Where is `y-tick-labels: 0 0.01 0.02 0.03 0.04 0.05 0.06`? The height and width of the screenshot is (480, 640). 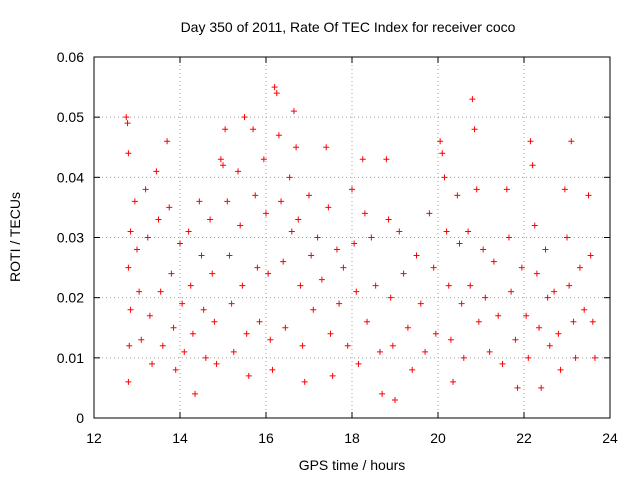 y-tick-labels: 0 0.01 0.02 0.03 0.04 0.05 0.06 is located at coordinates (70, 237).